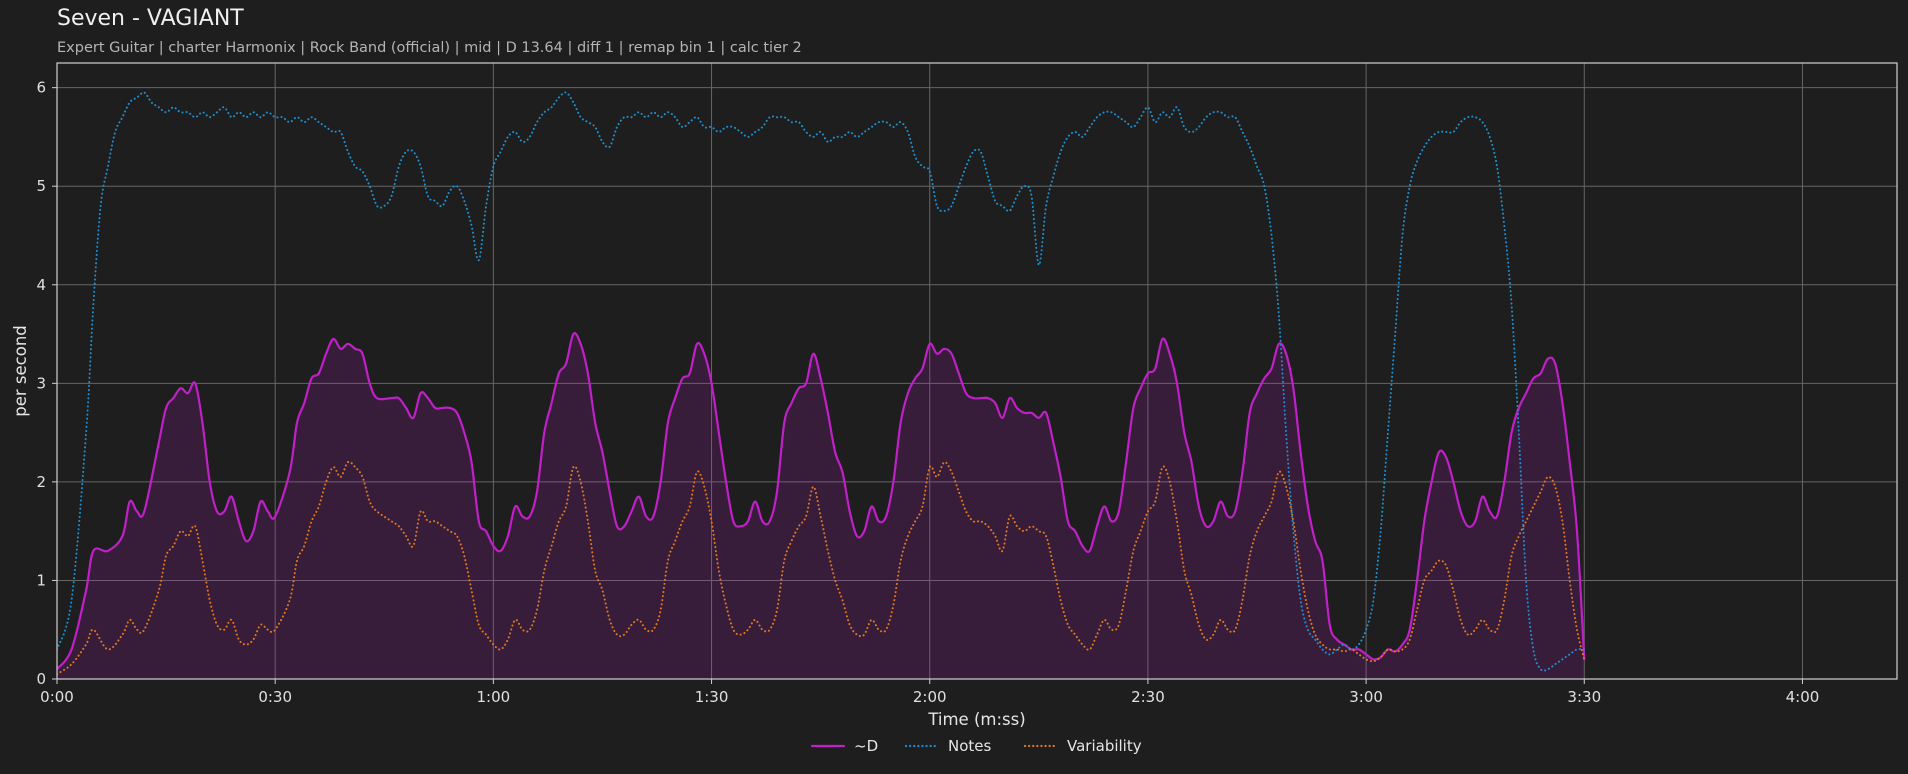 The height and width of the screenshot is (774, 1908). What do you see at coordinates (41, 285) in the screenshot?
I see `y-tick-label: 4` at bounding box center [41, 285].